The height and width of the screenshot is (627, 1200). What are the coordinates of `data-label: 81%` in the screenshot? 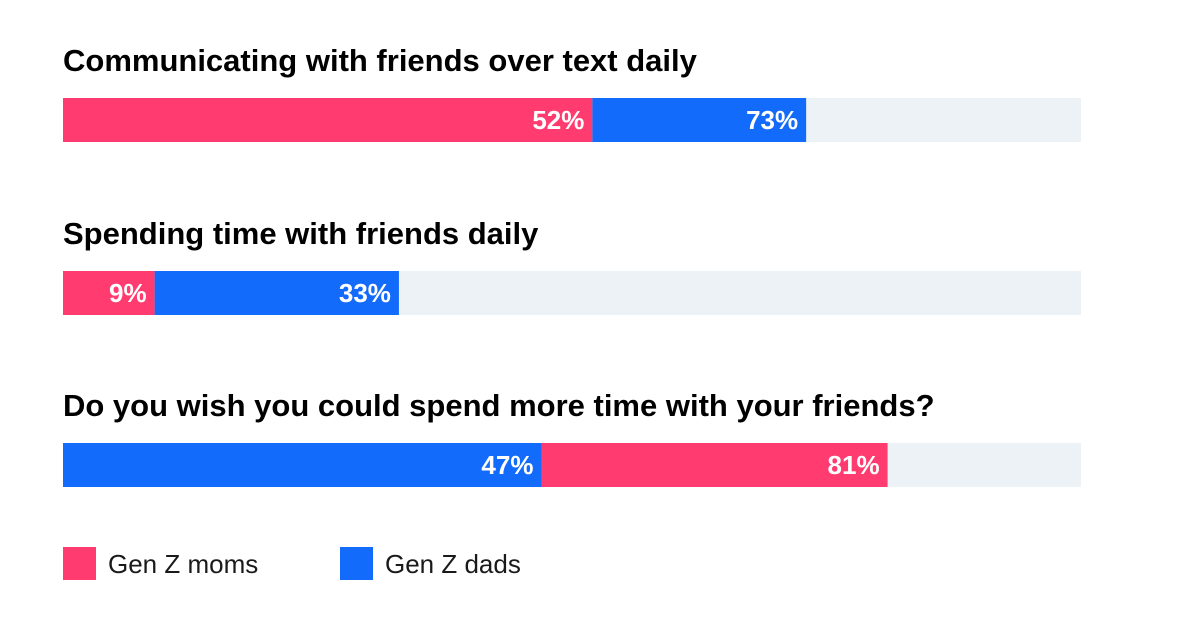 It's located at (854, 465).